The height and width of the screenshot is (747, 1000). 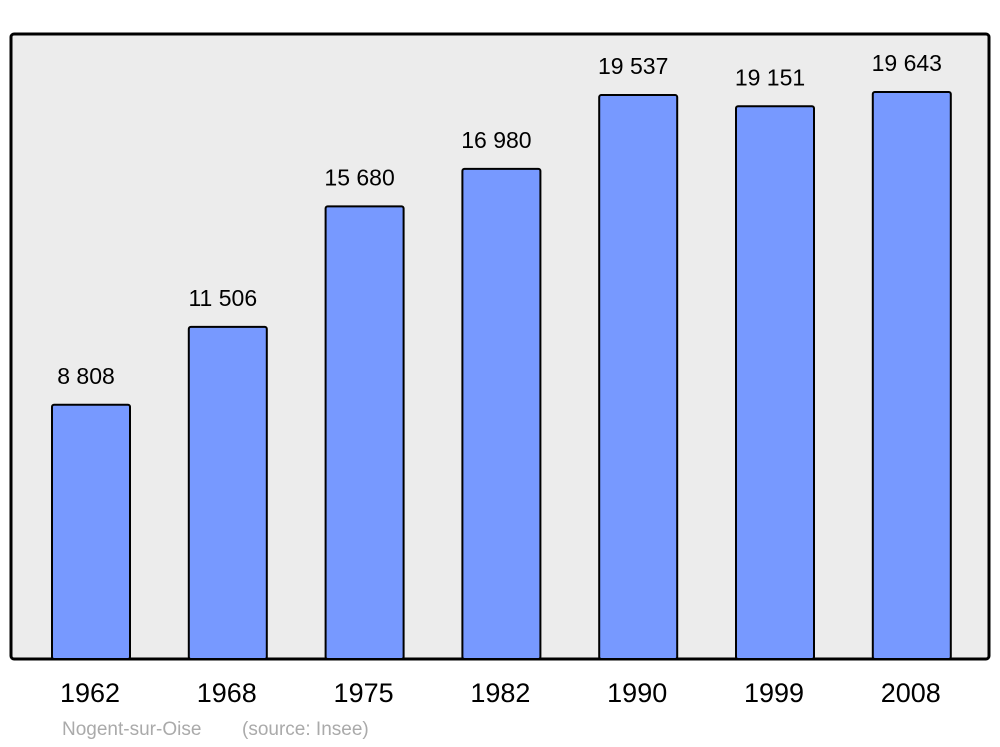 I want to click on value-label: 19 537, so click(x=633, y=66).